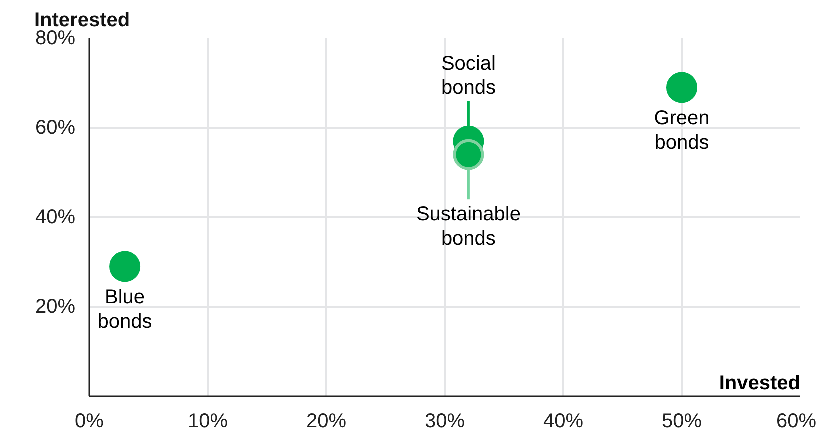 The height and width of the screenshot is (441, 816). Describe the element at coordinates (55, 217) in the screenshot. I see `y-tick-label: 40%` at that location.